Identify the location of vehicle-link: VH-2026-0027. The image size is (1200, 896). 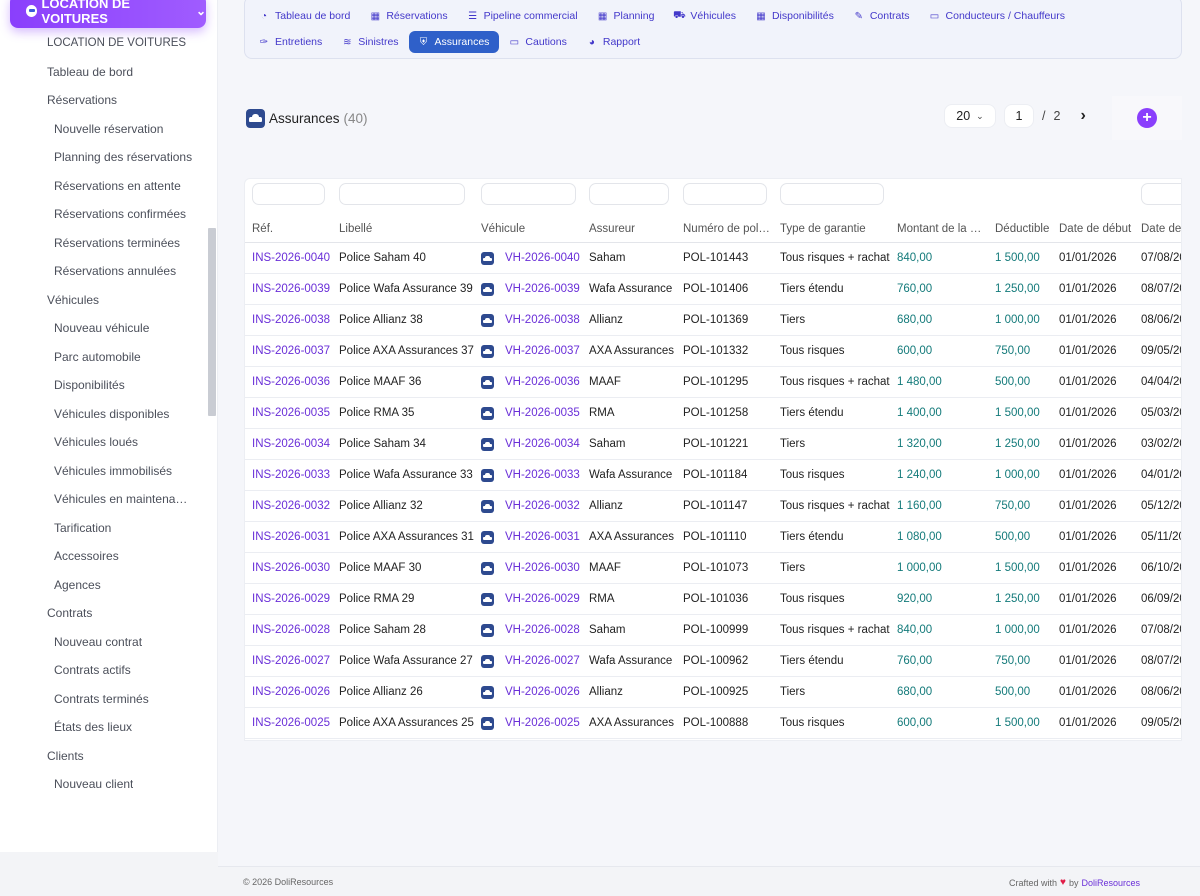
(542, 661).